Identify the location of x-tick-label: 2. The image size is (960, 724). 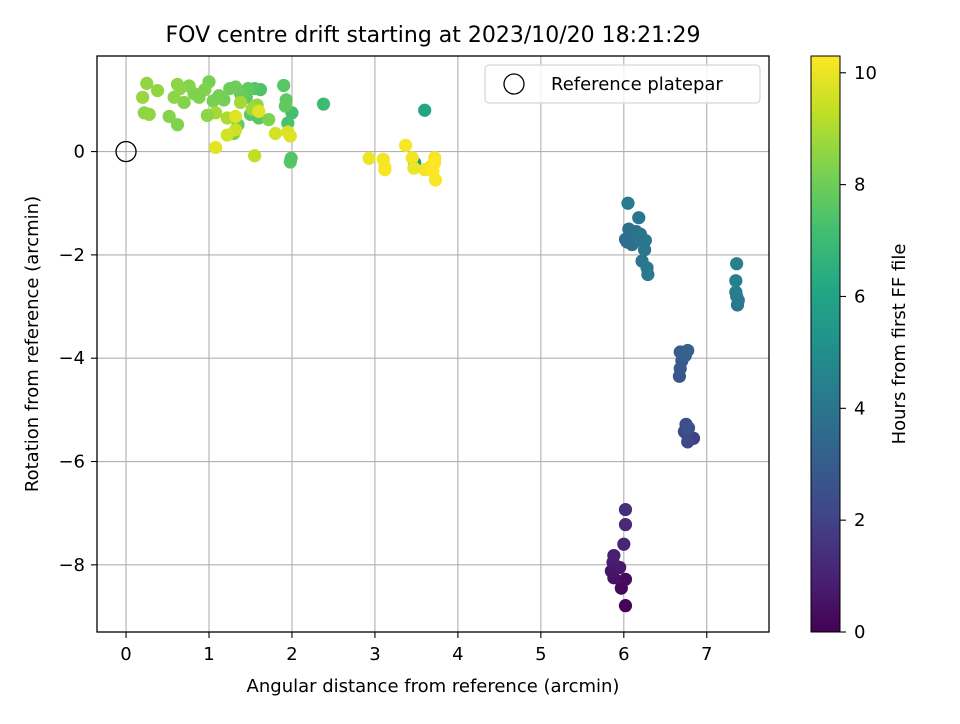
(291, 654).